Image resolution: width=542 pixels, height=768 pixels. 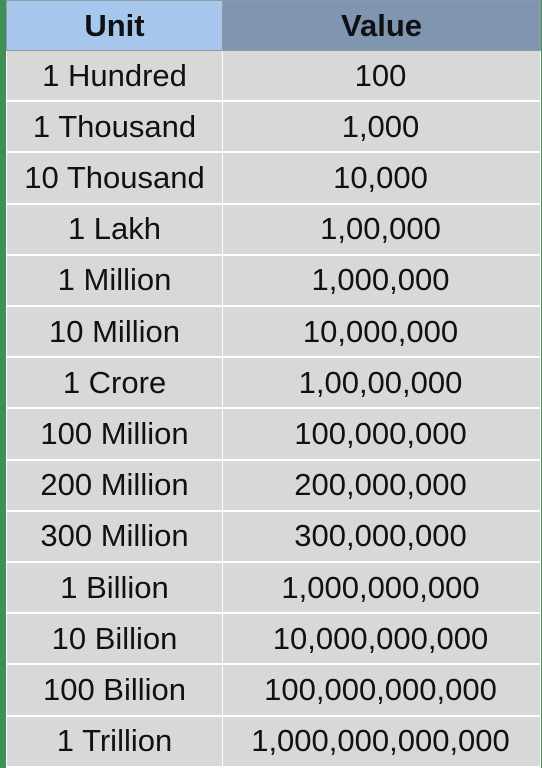 I want to click on value-cell: 10,000,000,000, so click(x=381, y=639).